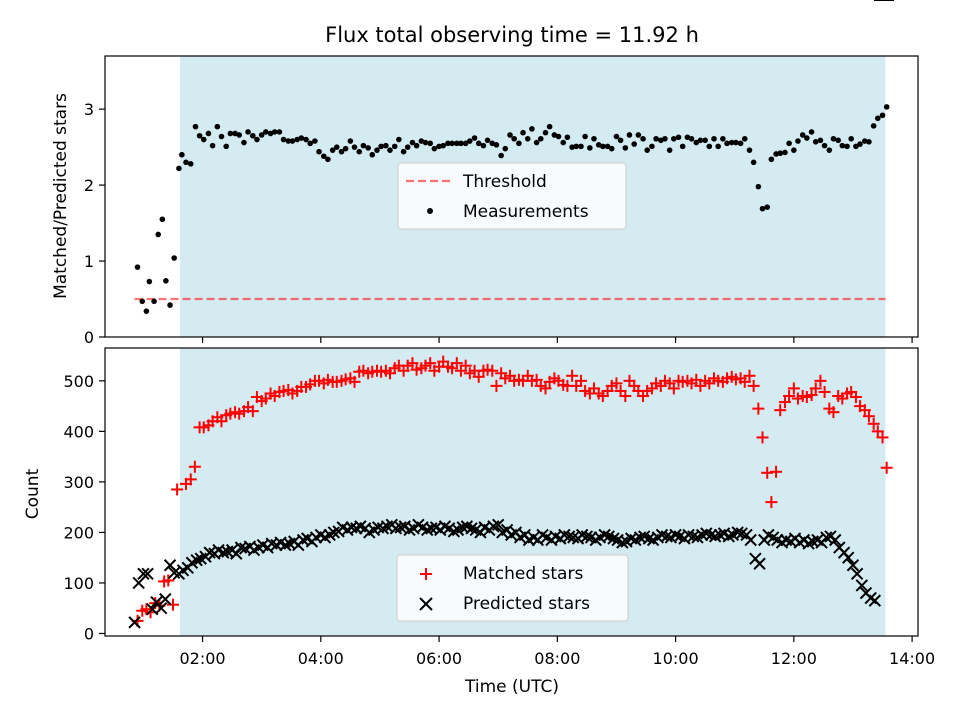 This screenshot has width=960, height=720. What do you see at coordinates (912, 658) in the screenshot?
I see `x-tick-label: 14:00` at bounding box center [912, 658].